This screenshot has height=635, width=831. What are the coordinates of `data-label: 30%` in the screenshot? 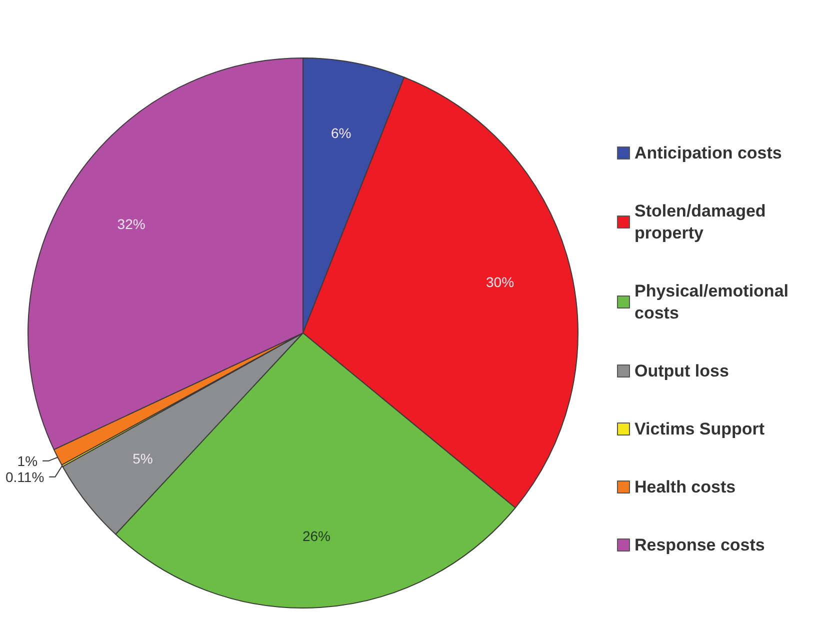 It's located at (500, 282).